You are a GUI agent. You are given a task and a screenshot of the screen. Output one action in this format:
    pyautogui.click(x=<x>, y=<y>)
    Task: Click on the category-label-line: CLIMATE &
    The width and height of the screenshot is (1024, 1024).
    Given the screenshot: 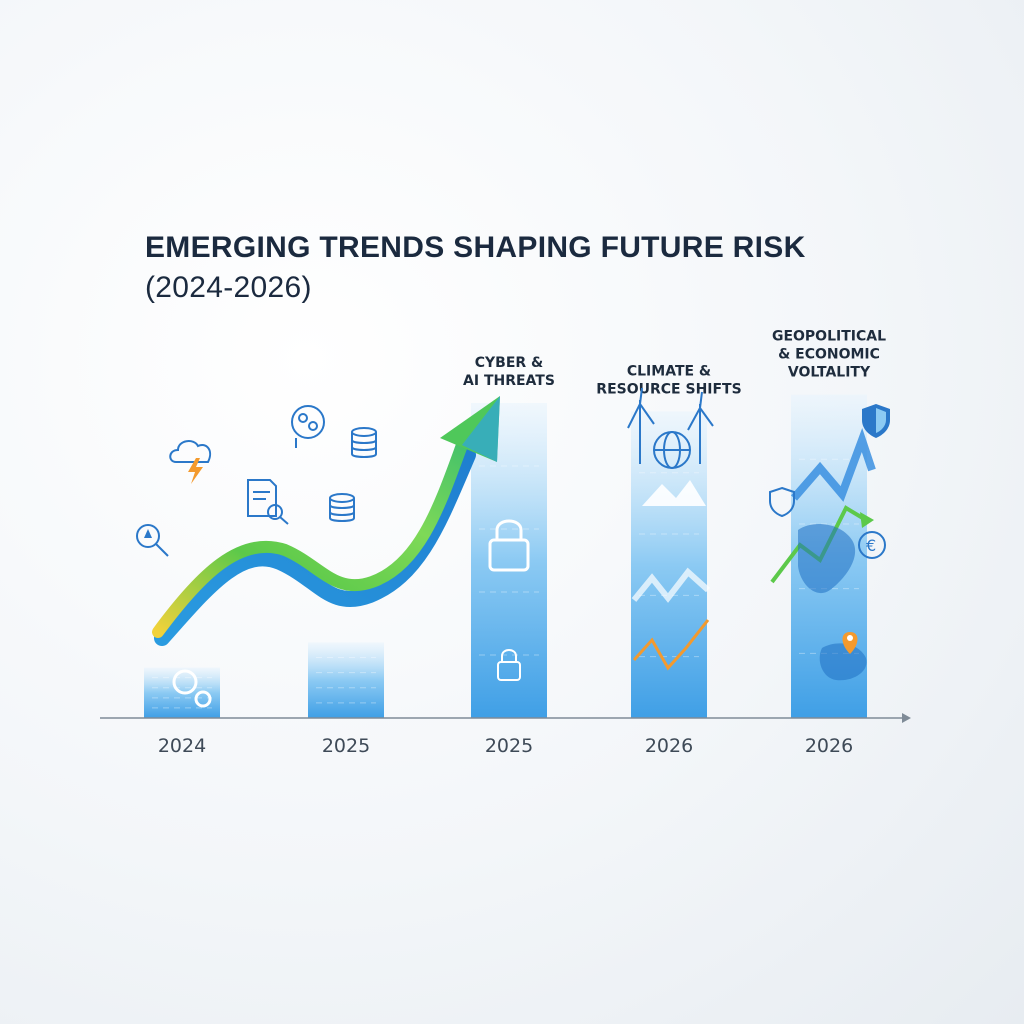 What is the action you would take?
    pyautogui.click(x=669, y=371)
    